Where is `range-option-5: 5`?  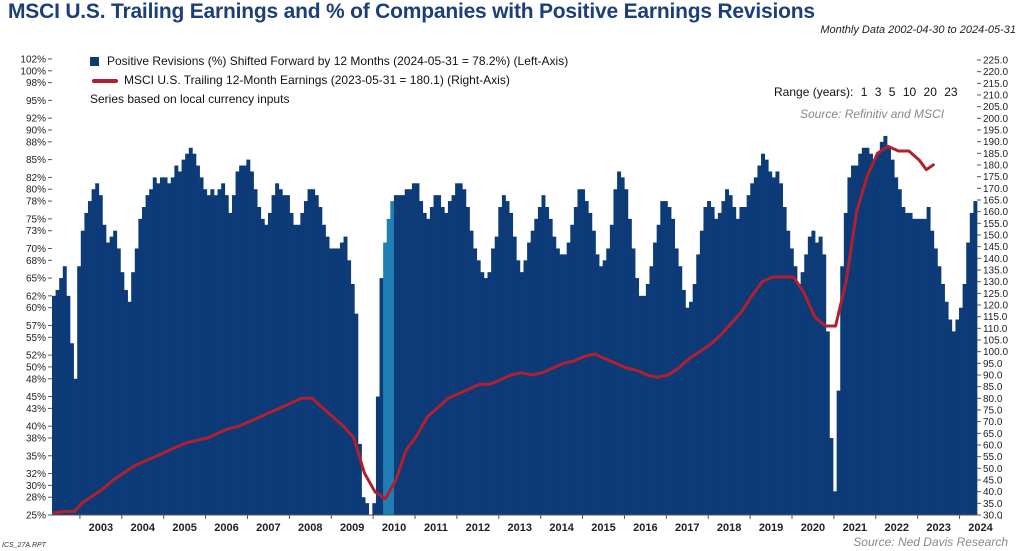 range-option-5: 5 is located at coordinates (892, 92).